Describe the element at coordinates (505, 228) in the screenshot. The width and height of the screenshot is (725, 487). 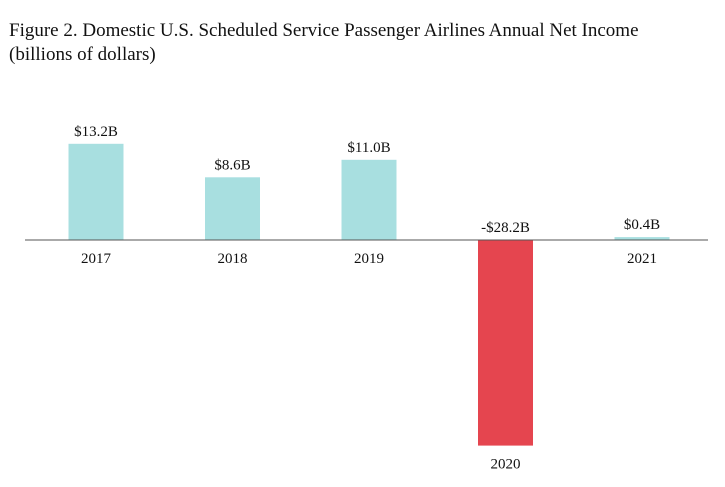
I see `data-label-2020: -$28.2B` at that location.